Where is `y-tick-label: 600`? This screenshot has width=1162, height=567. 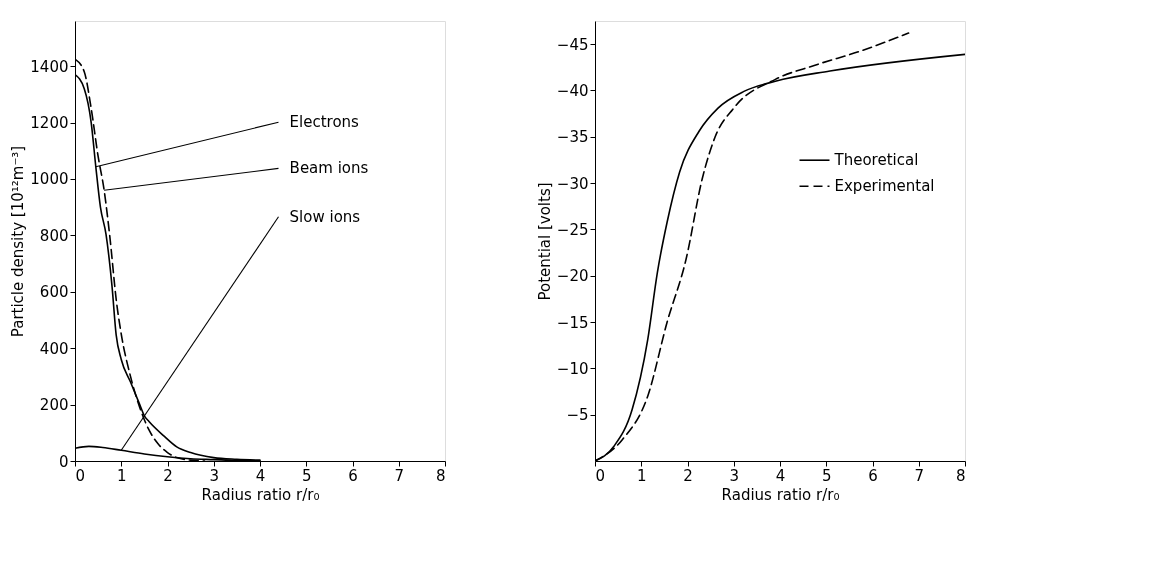
y-tick-label: 600 is located at coordinates (54, 292).